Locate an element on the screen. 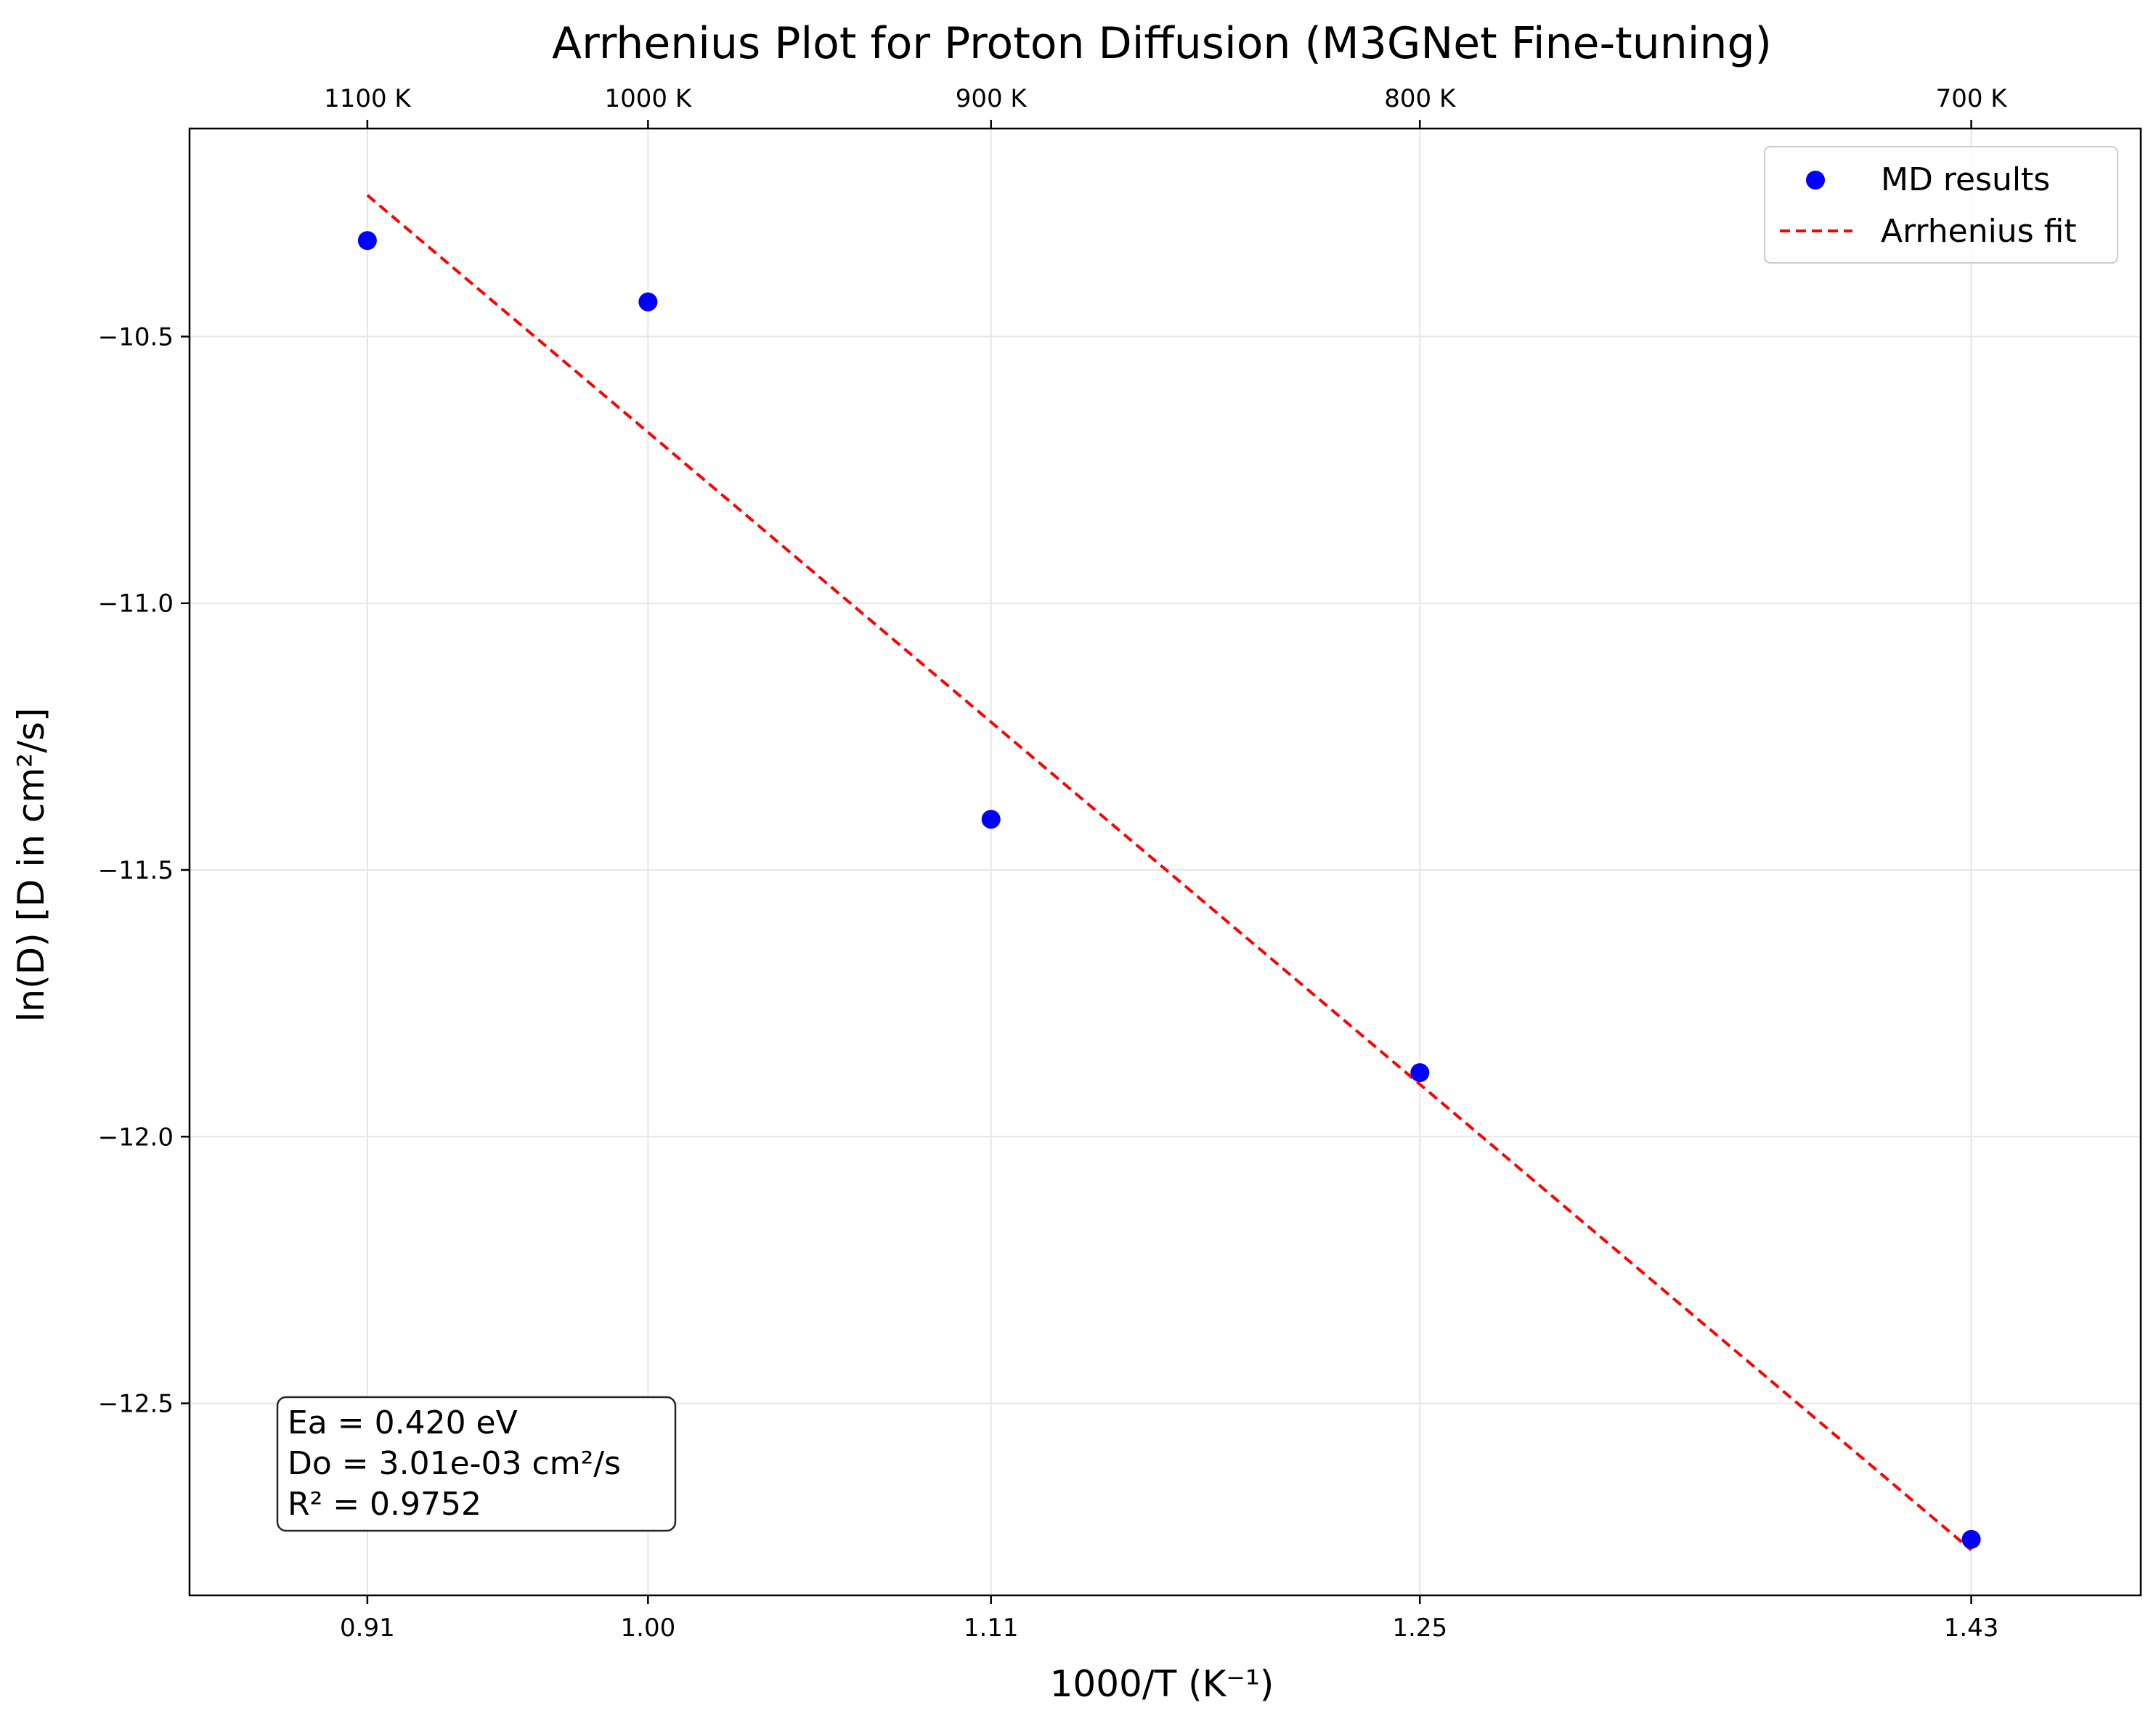 This screenshot has height=1721, width=2156. annotation-box is located at coordinates (476, 1464).